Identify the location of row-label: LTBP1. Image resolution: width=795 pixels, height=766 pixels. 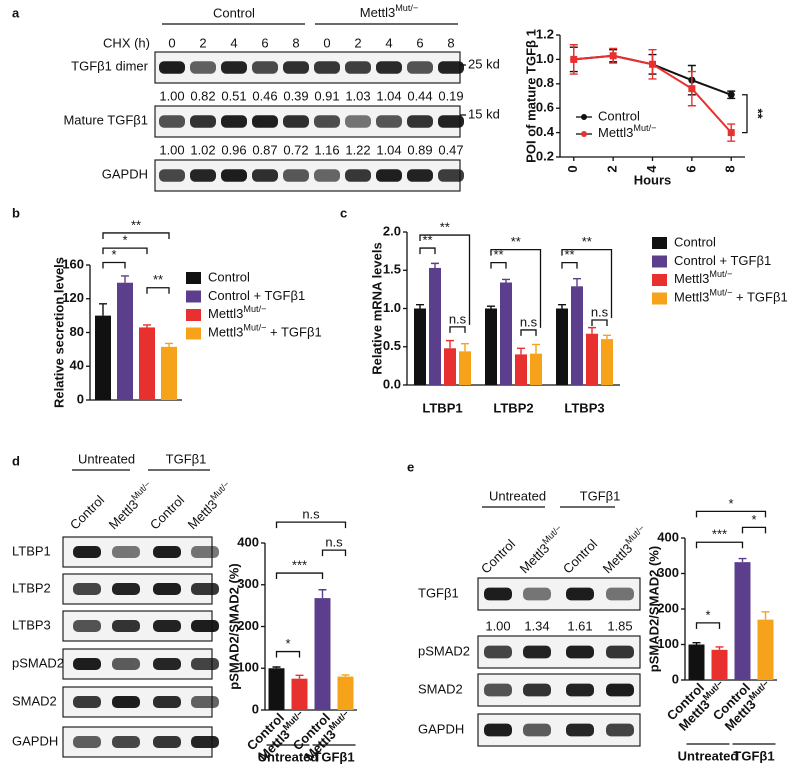
(31, 550).